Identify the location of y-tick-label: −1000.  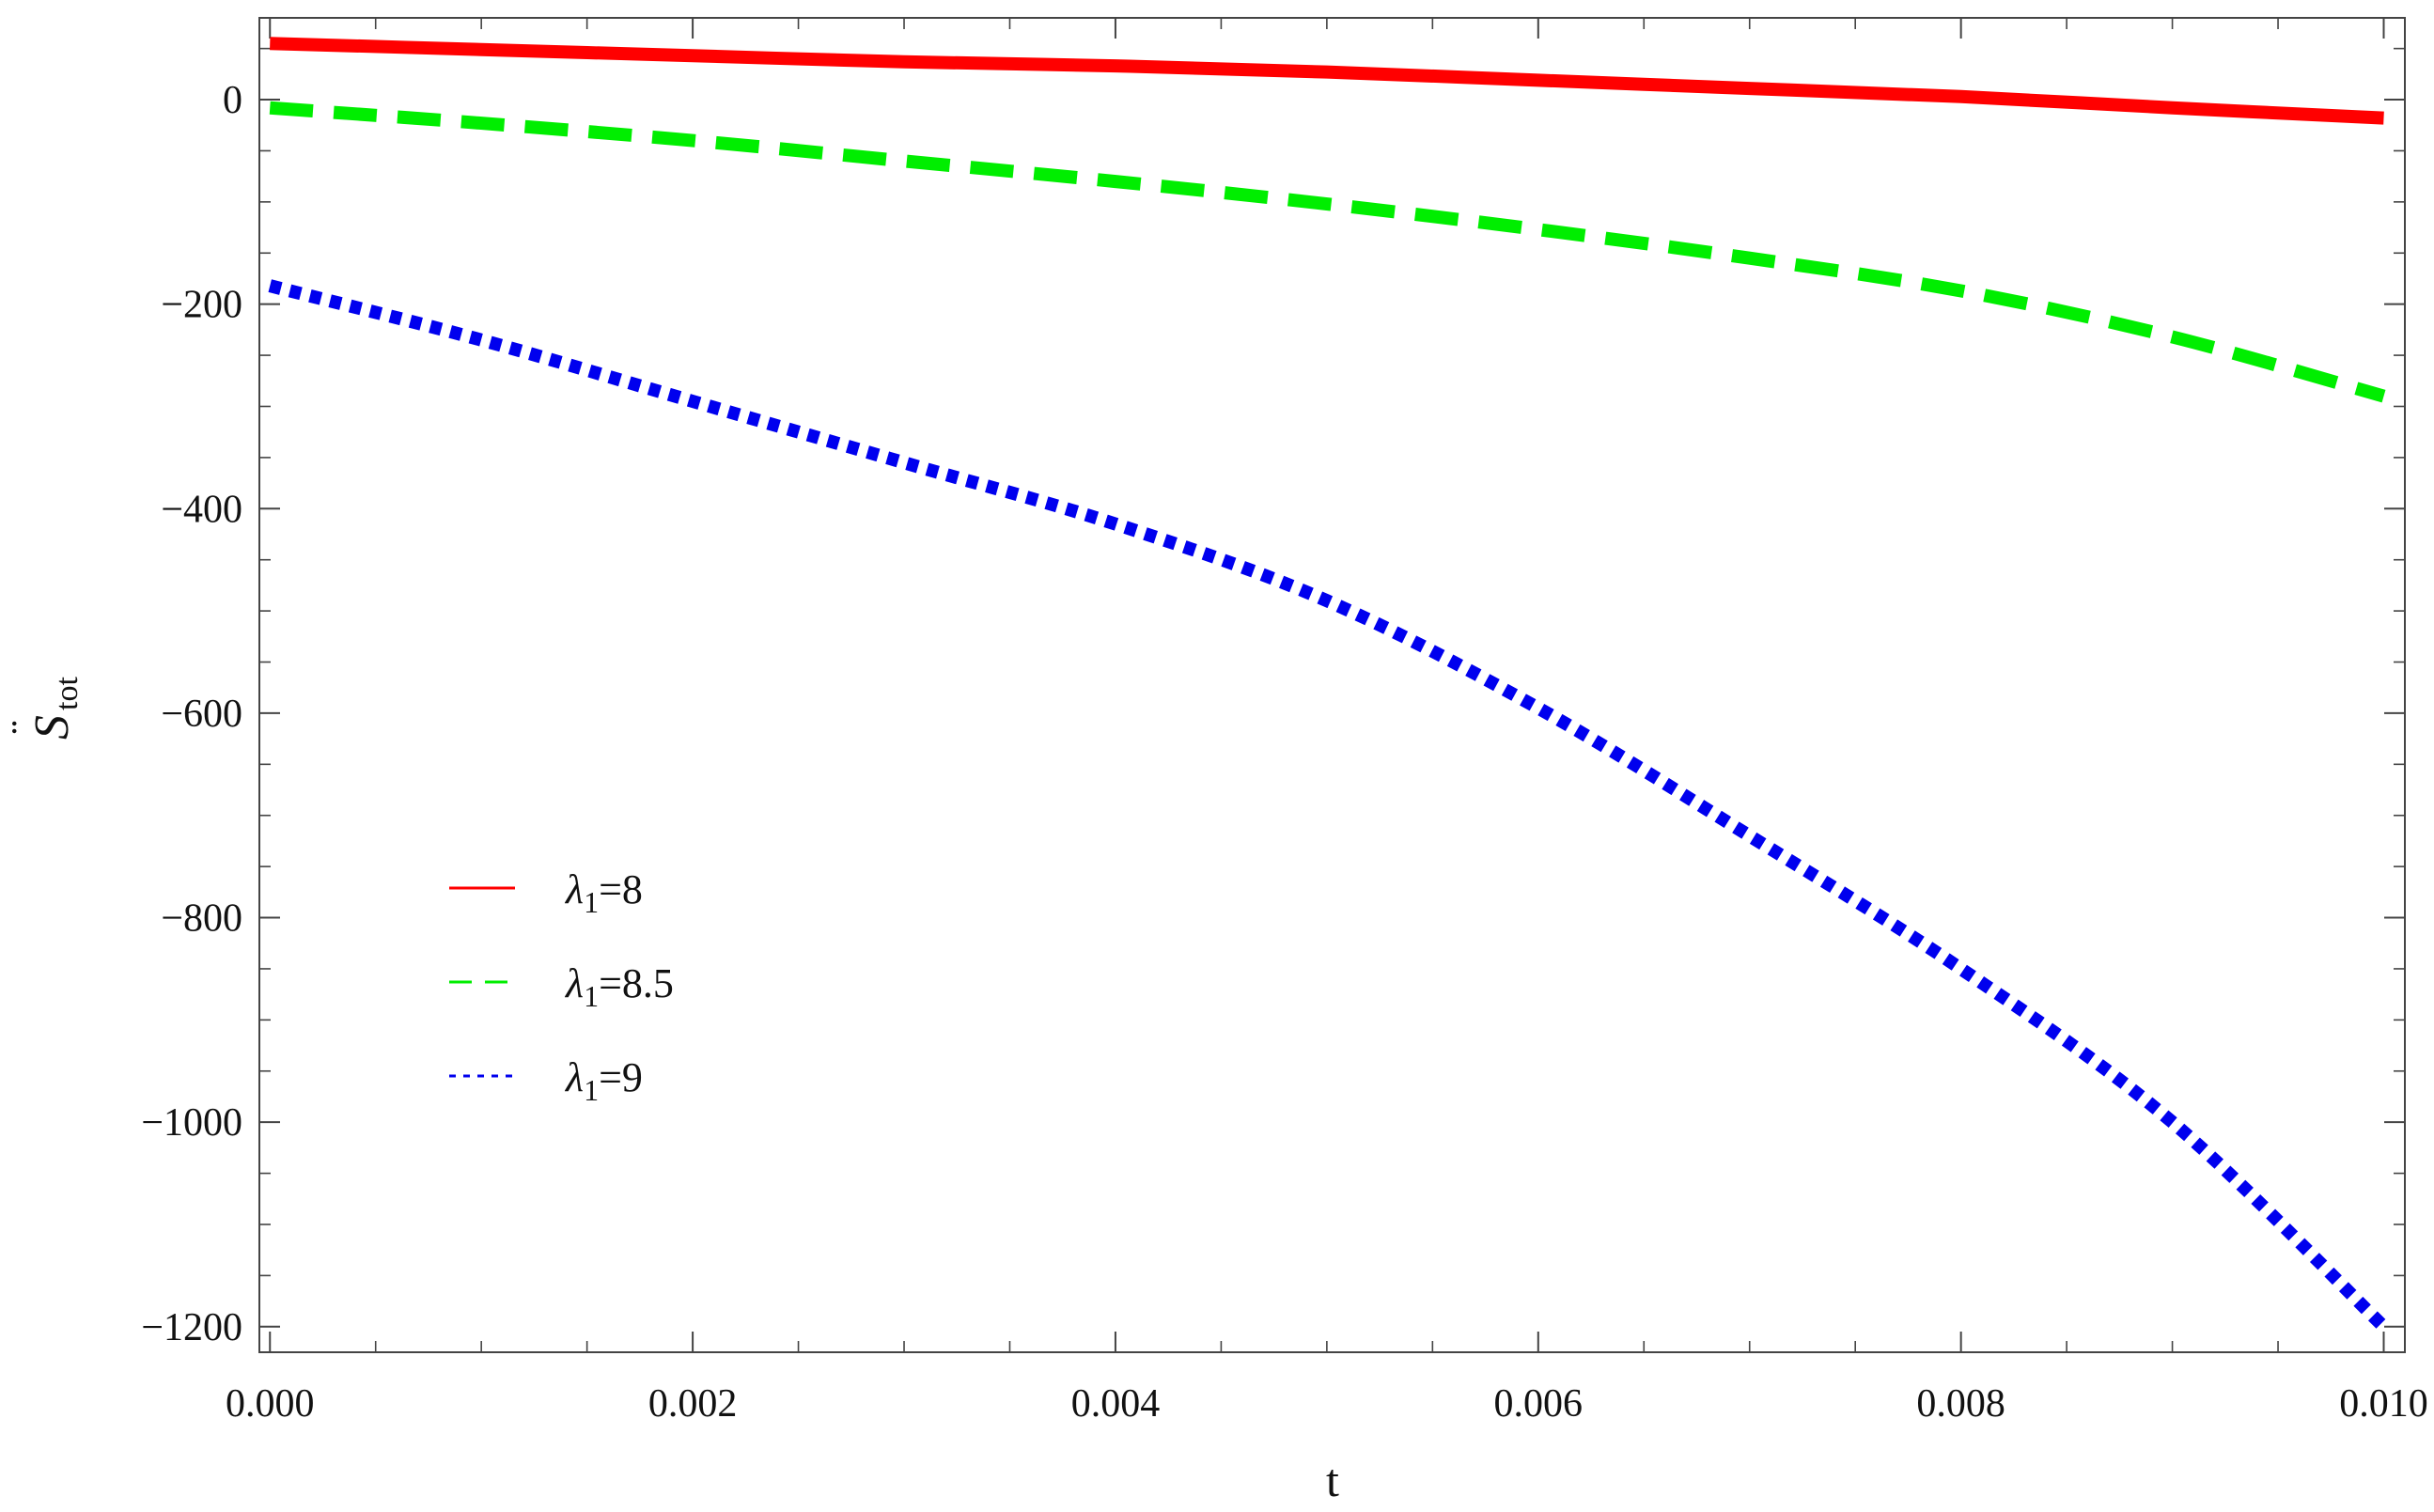
(191, 1123).